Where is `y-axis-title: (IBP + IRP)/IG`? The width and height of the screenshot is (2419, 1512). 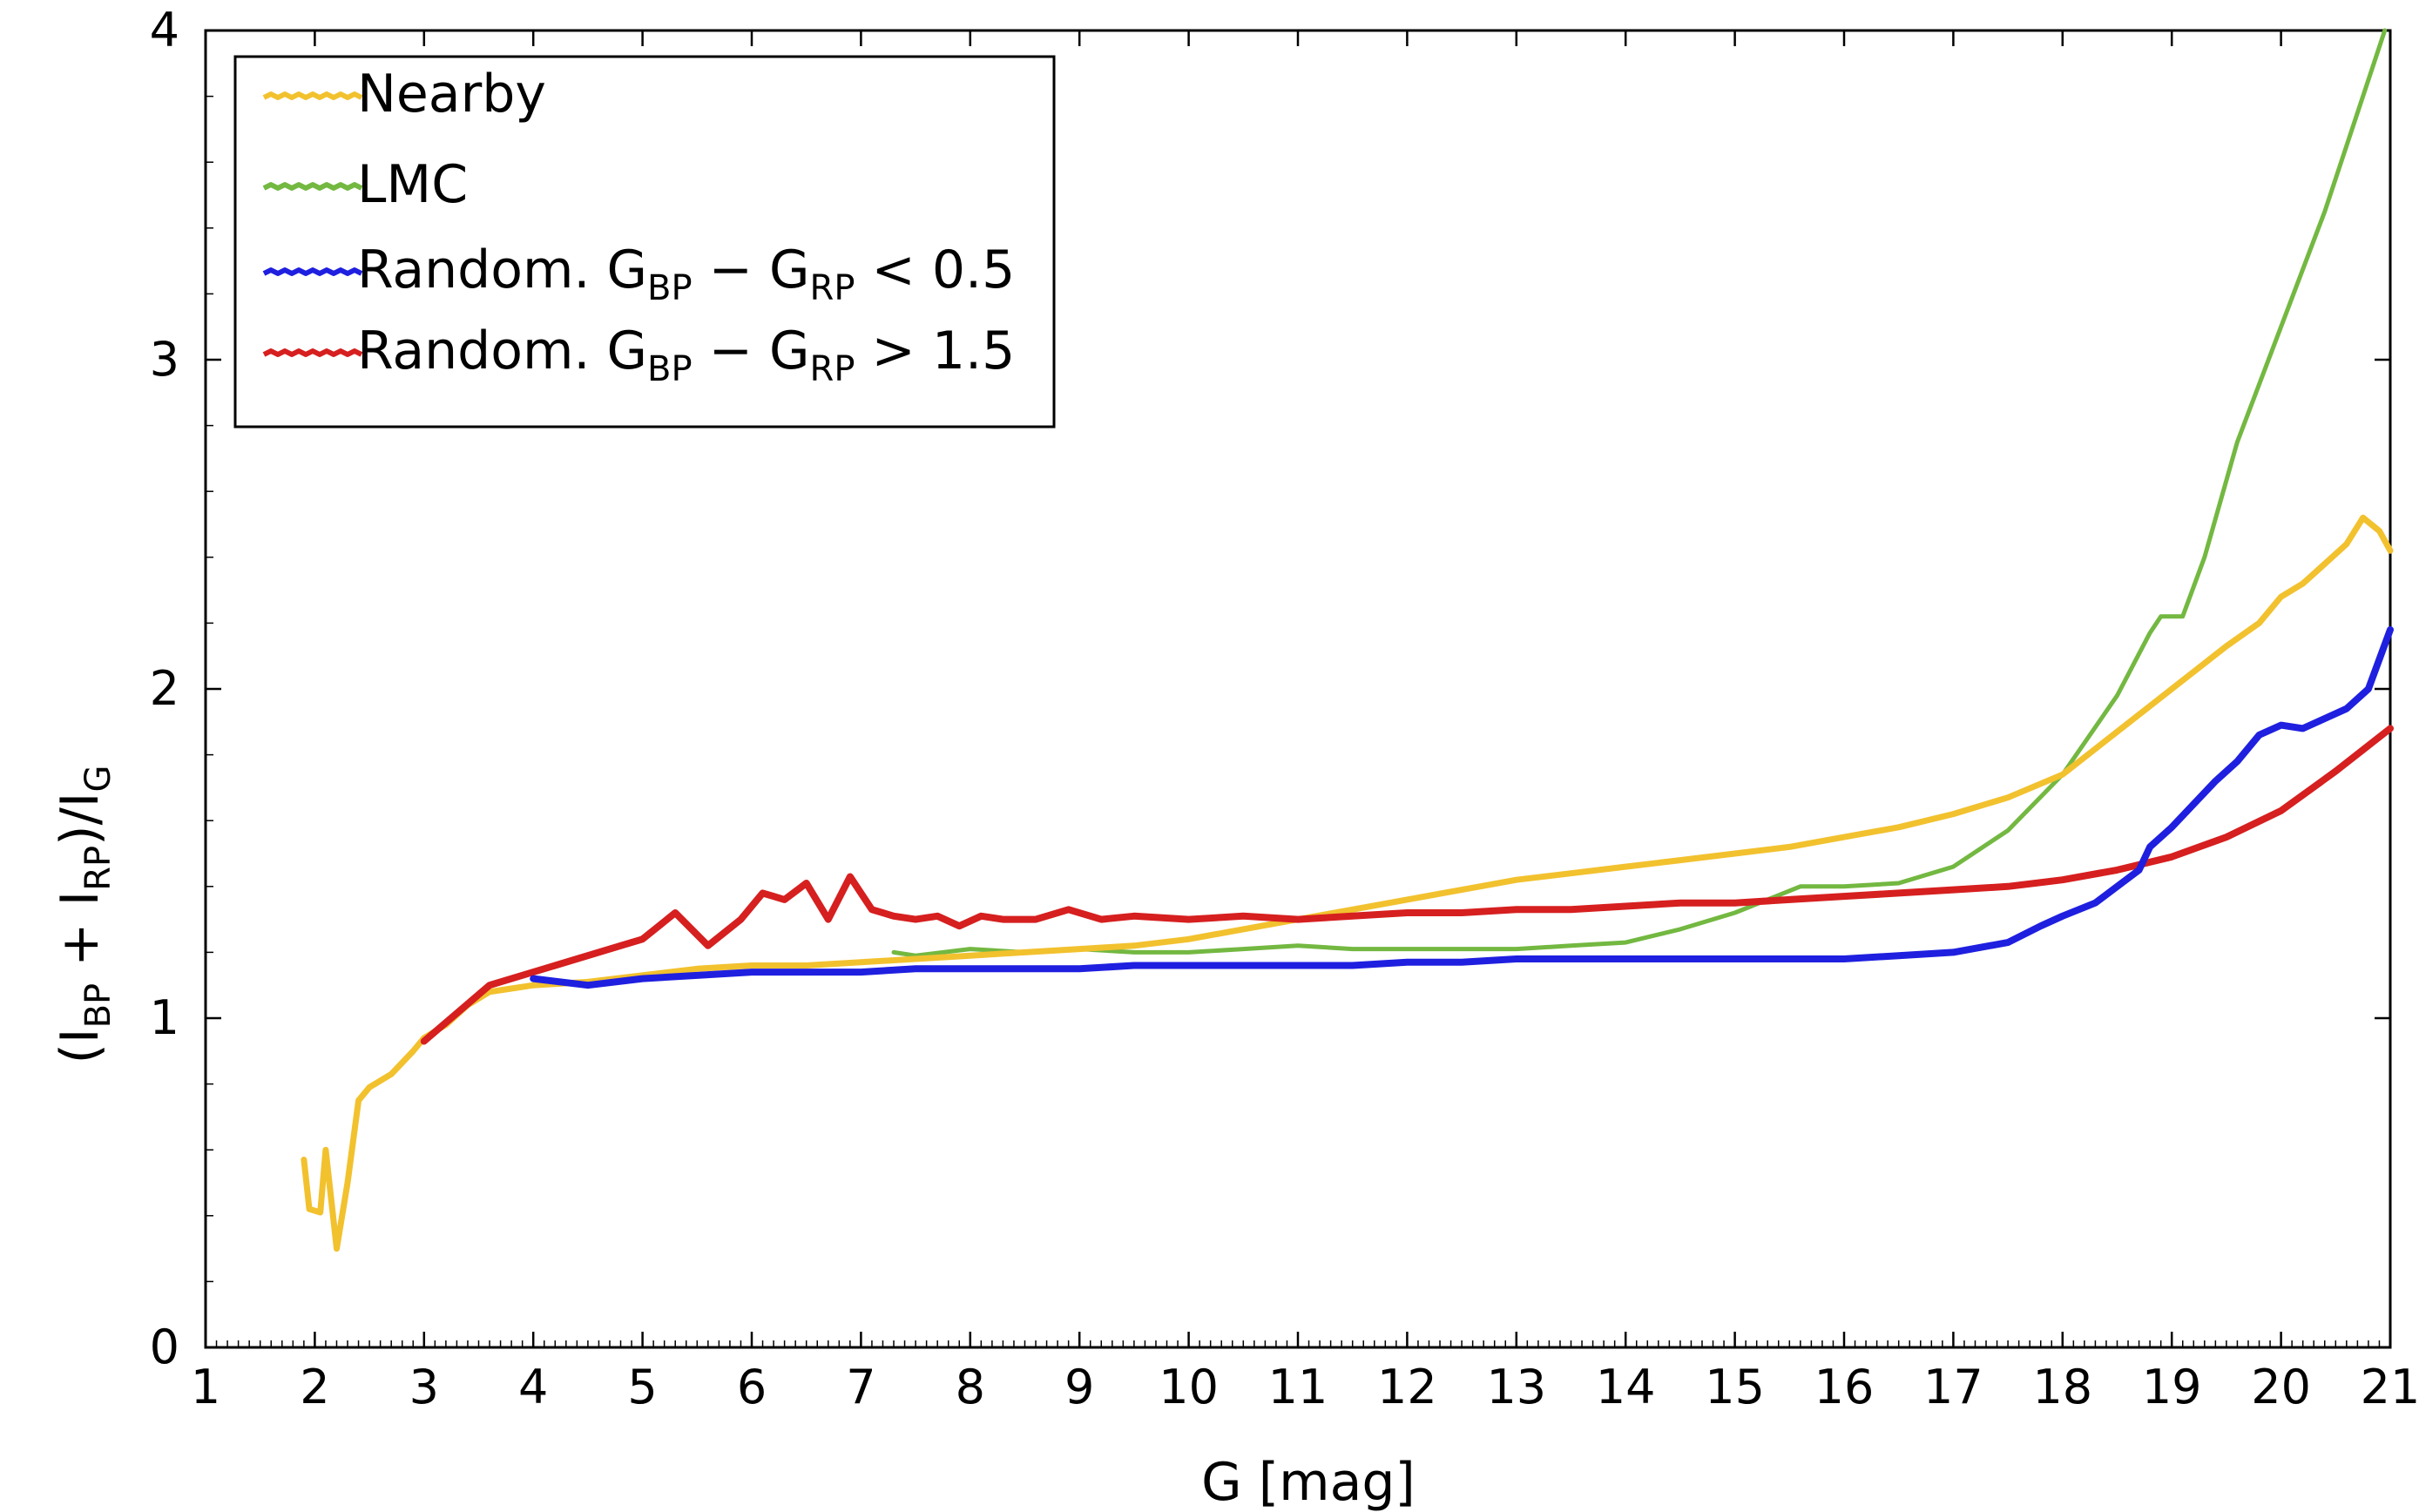
y-axis-title: (IBP + IRP)/IG is located at coordinates (84, 914).